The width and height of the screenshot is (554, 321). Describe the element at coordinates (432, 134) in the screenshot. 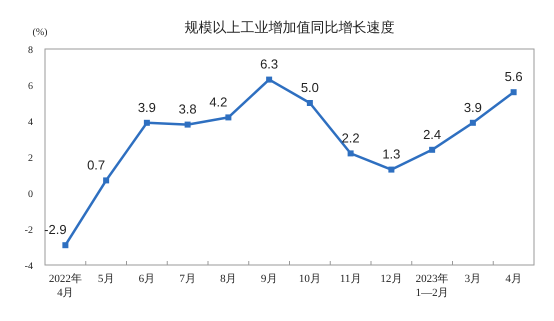

I see `data-label: 2.4` at that location.